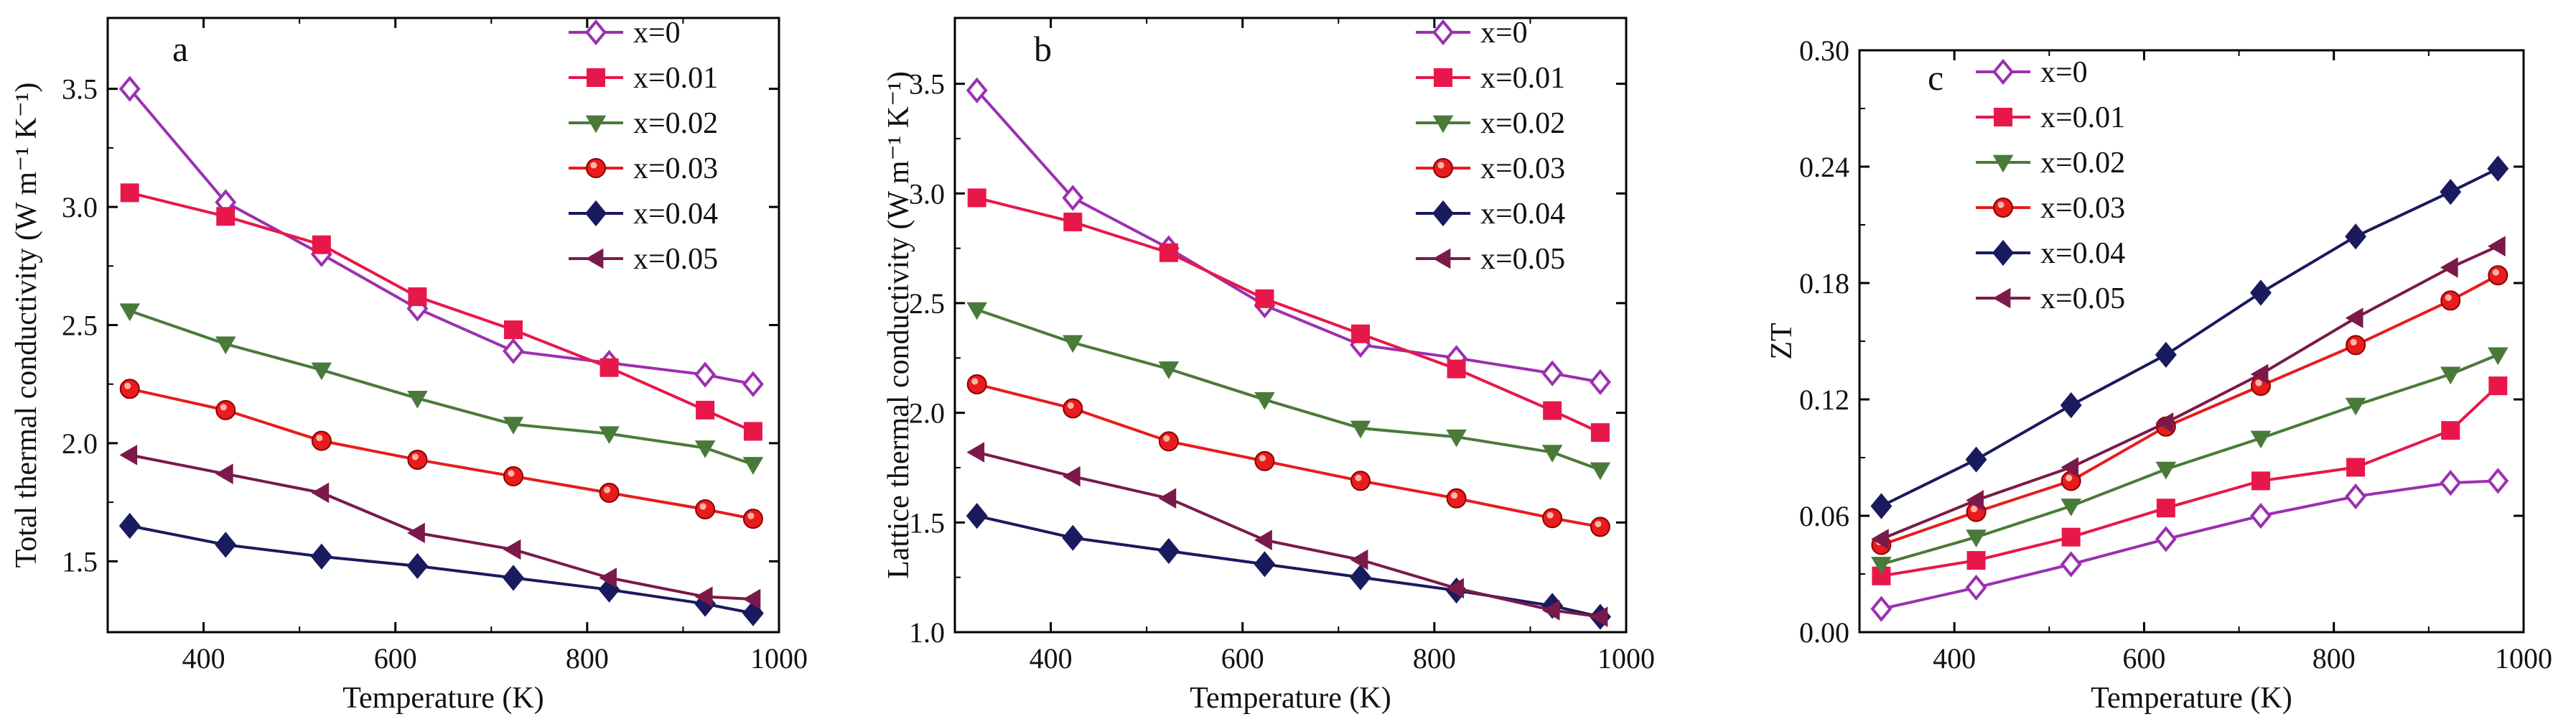  What do you see at coordinates (80, 326) in the screenshot?
I see `y-tick-label: 2.5` at bounding box center [80, 326].